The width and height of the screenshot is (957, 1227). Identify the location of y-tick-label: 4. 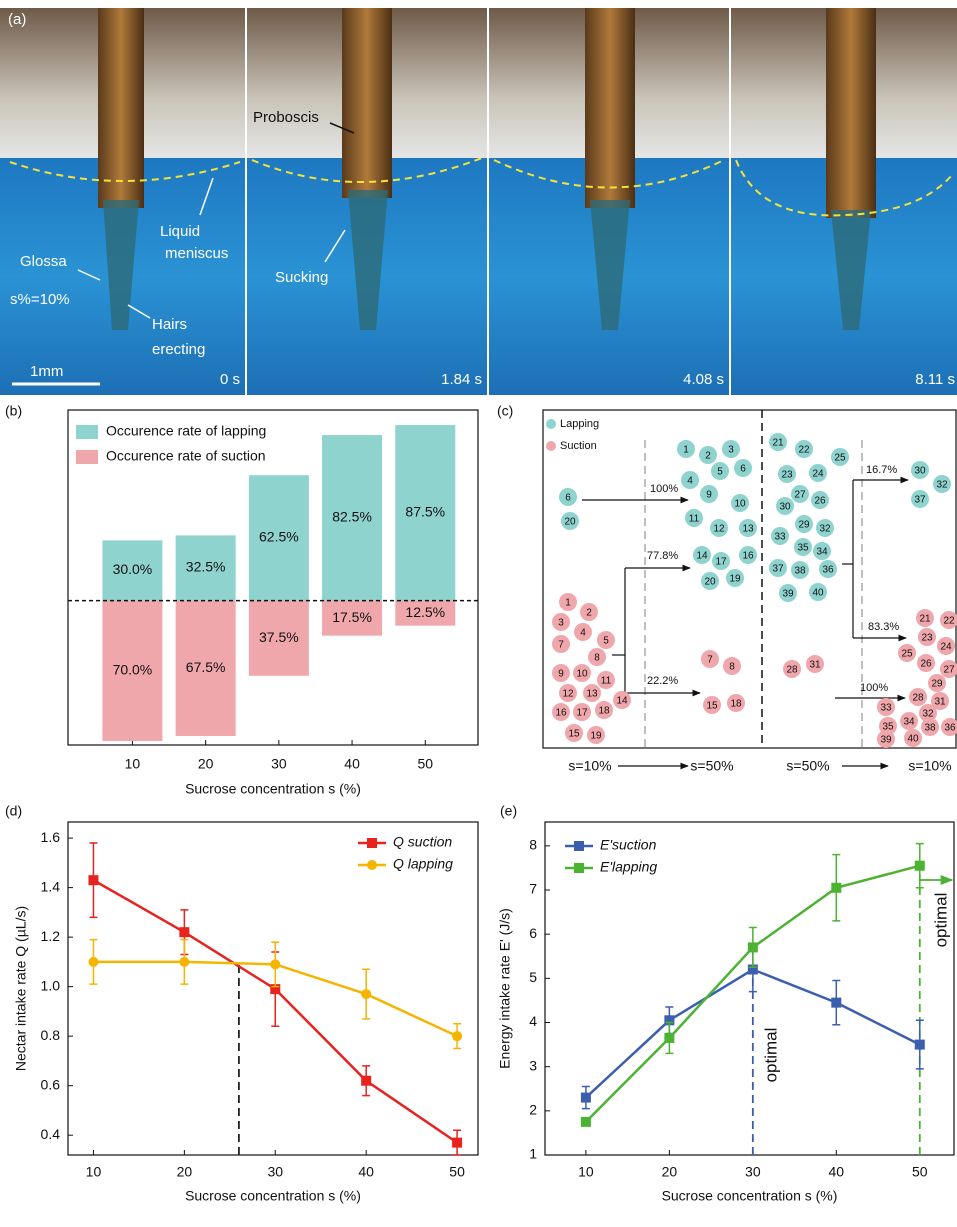
(533, 1021).